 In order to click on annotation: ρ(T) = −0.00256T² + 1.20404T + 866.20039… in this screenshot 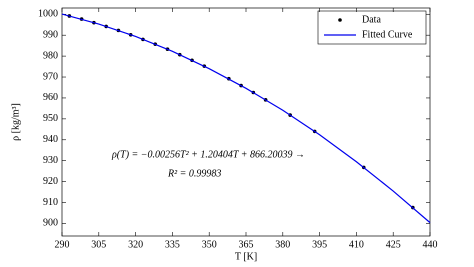, I will do `click(208, 154)`.